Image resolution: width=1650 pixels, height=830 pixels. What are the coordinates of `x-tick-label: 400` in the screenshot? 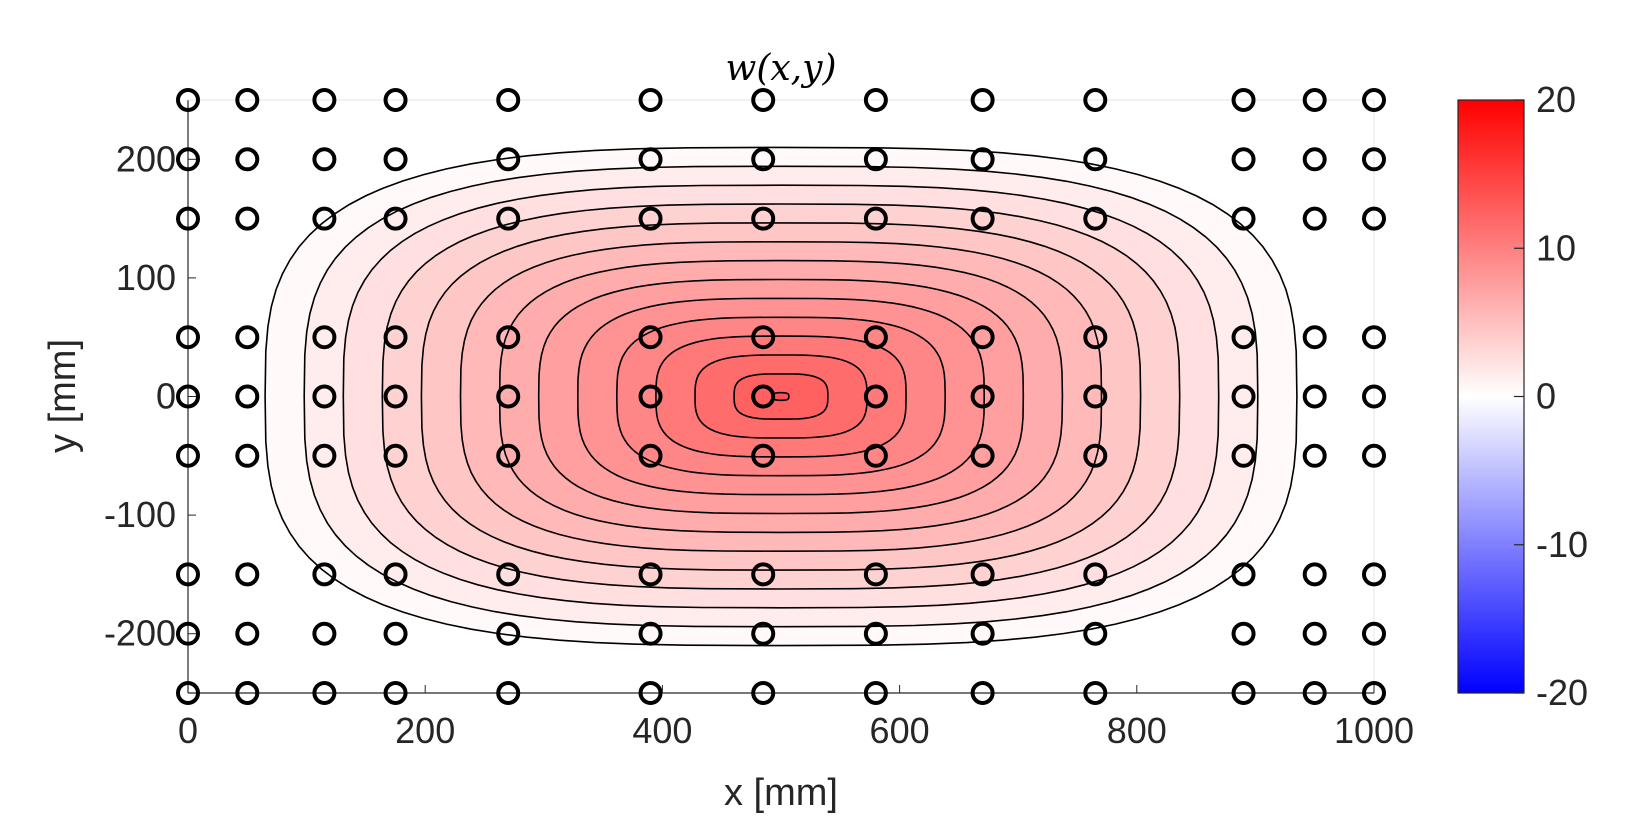 It's located at (662, 730).